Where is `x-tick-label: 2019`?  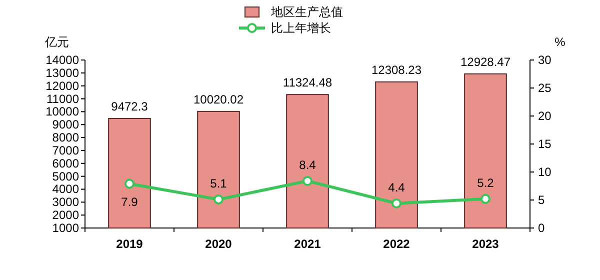
x-tick-label: 2019 is located at coordinates (130, 244).